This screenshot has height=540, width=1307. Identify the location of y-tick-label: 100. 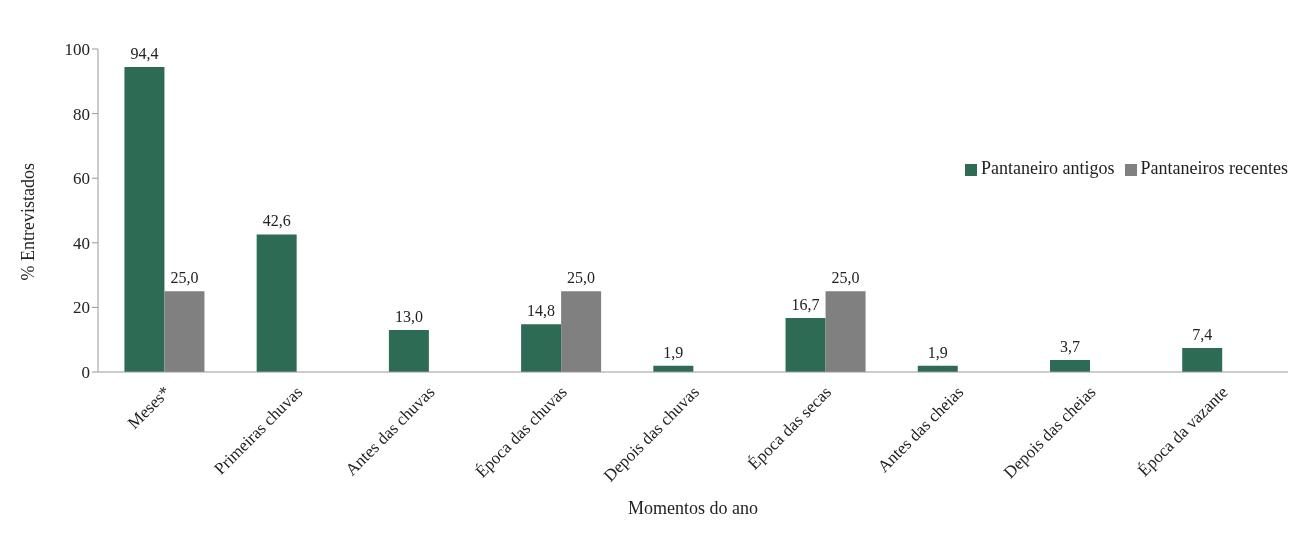
(77, 50).